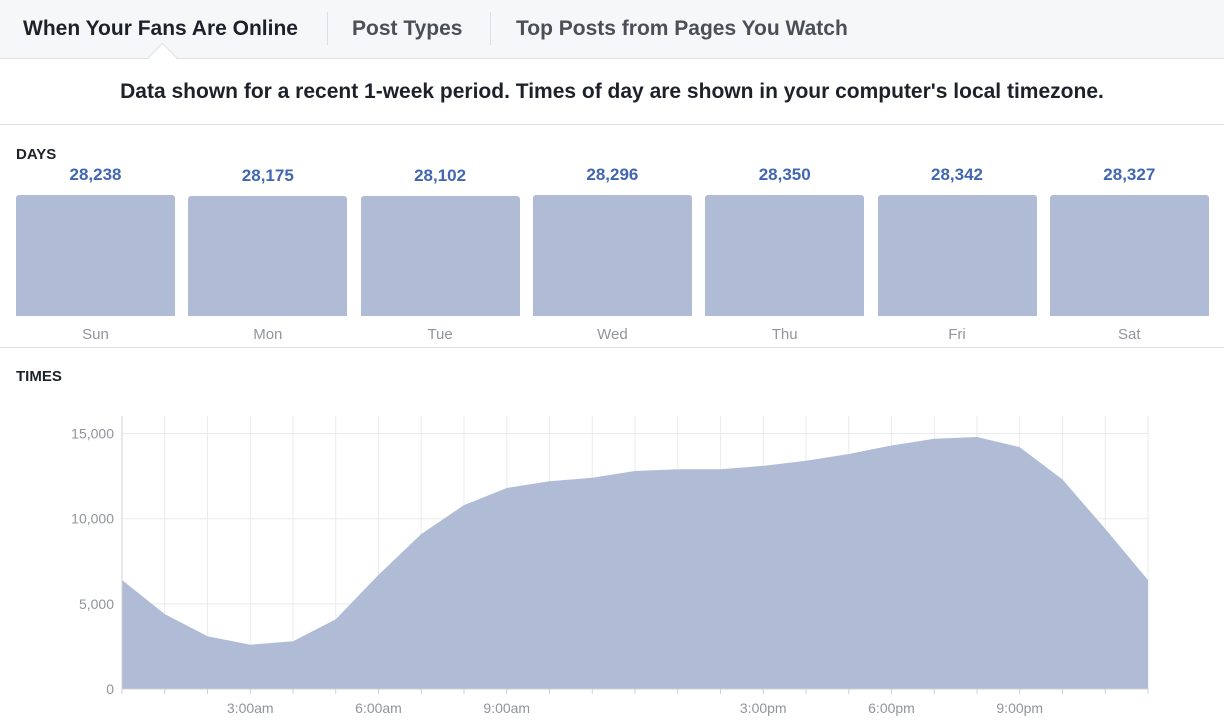 This screenshot has width=1224, height=722. I want to click on day-bar-fri, so click(957, 255).